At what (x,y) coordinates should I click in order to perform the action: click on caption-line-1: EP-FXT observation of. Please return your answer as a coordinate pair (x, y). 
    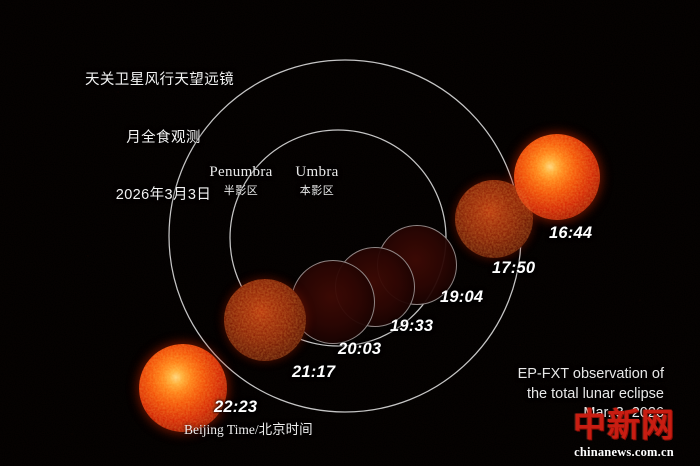
    Looking at the image, I should click on (590, 374).